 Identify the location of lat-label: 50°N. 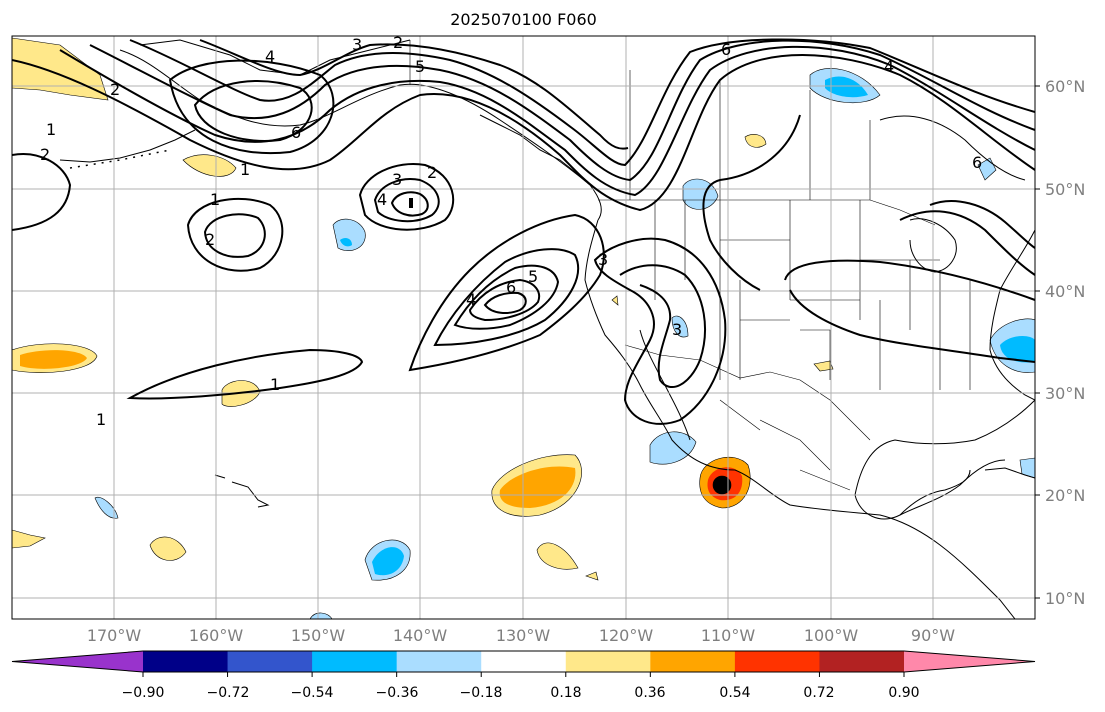
(1065, 189).